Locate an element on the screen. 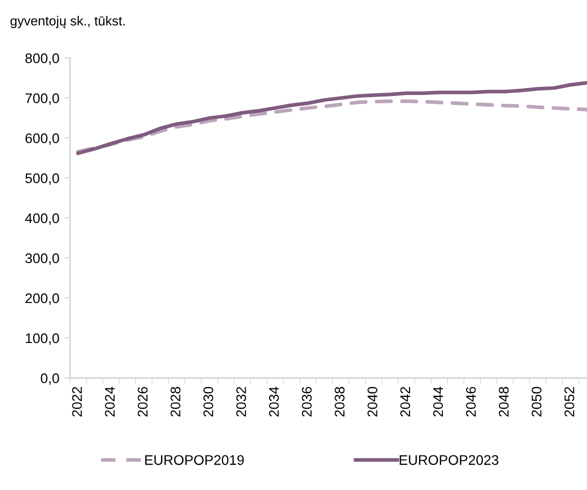 This screenshot has width=587, height=490. y-tick-label: 500,0 is located at coordinates (42, 179).